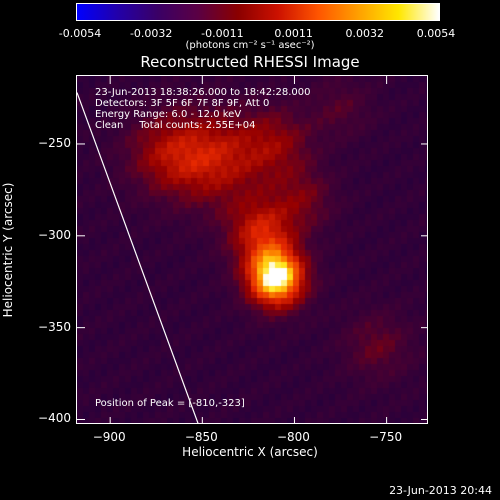 The width and height of the screenshot is (500, 500). Describe the element at coordinates (182, 103) in the screenshot. I see `annotation-detectors: Detectors: 3F 5F 6F 7F 8F 9F, Att 0` at that location.